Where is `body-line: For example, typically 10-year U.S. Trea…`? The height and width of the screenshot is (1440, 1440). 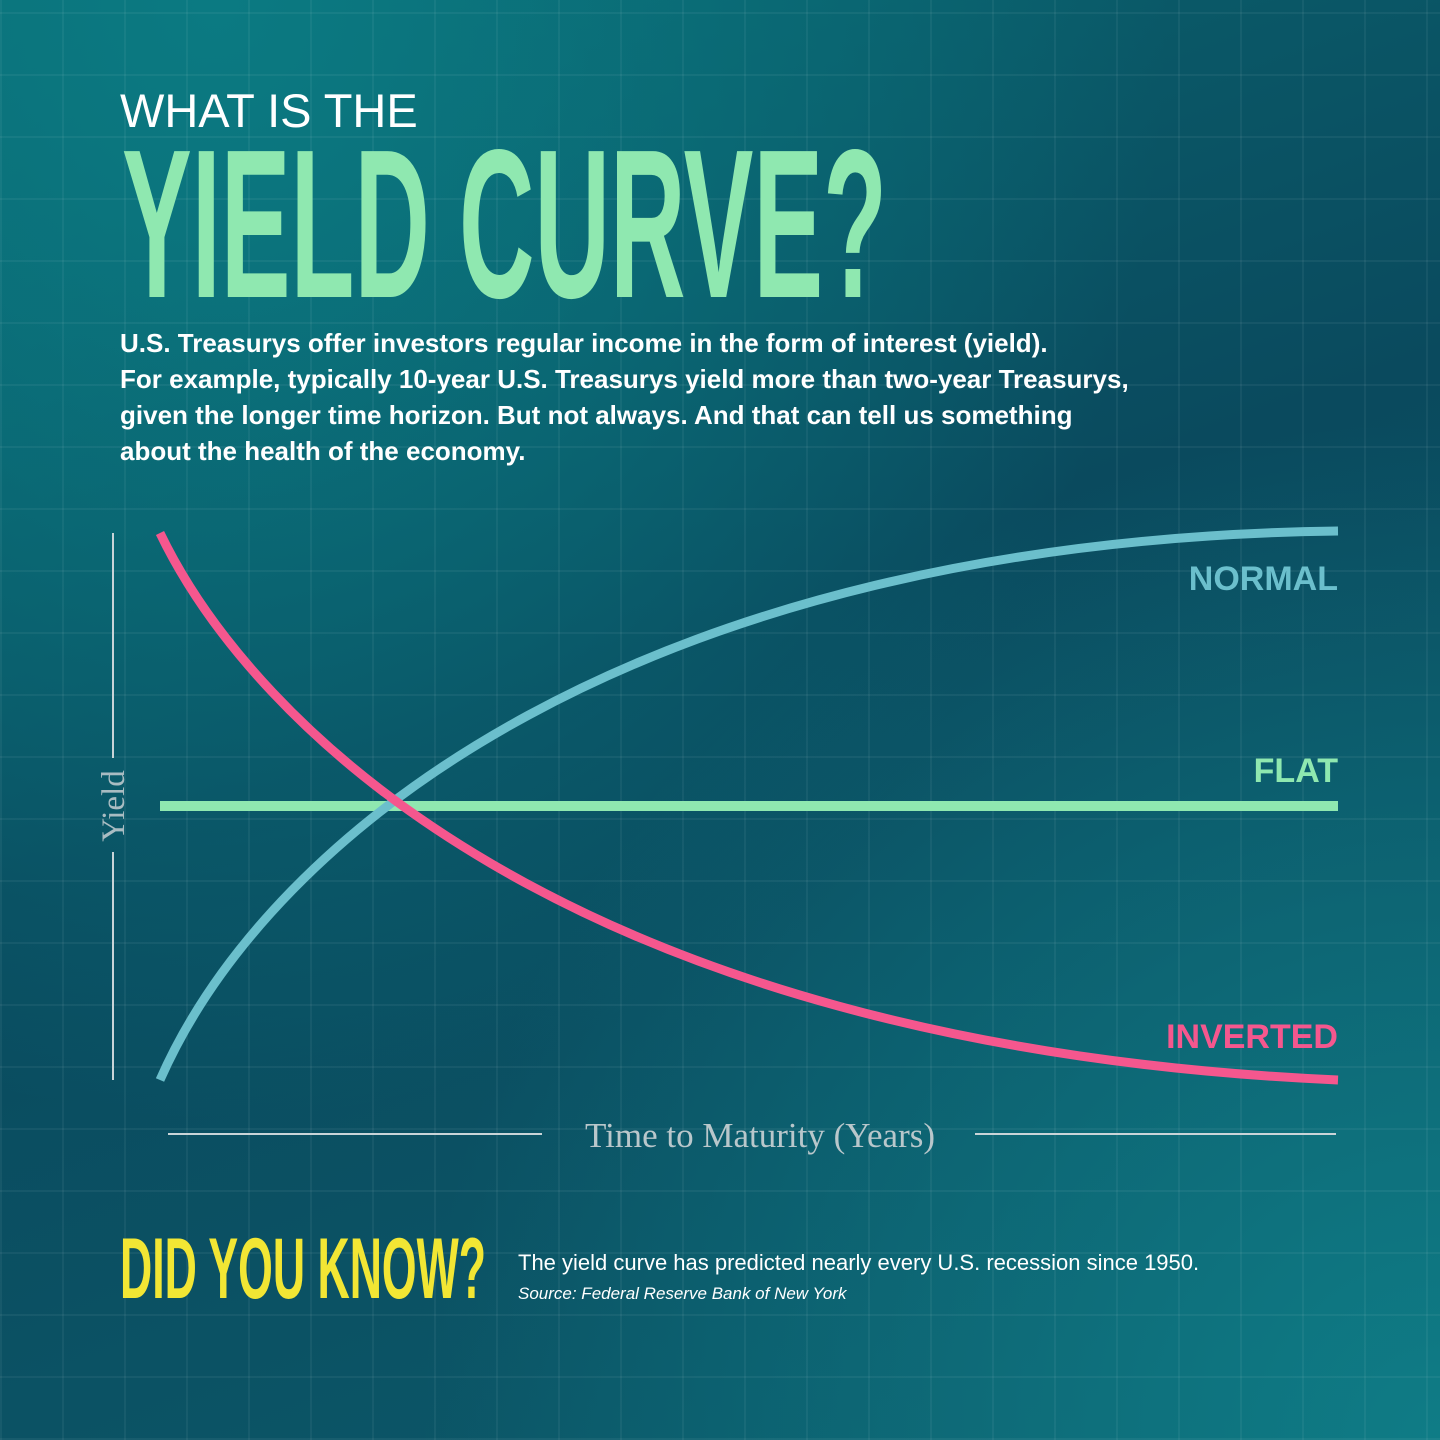 body-line: For example, typically 10-year U.S. Trea… is located at coordinates (624, 379).